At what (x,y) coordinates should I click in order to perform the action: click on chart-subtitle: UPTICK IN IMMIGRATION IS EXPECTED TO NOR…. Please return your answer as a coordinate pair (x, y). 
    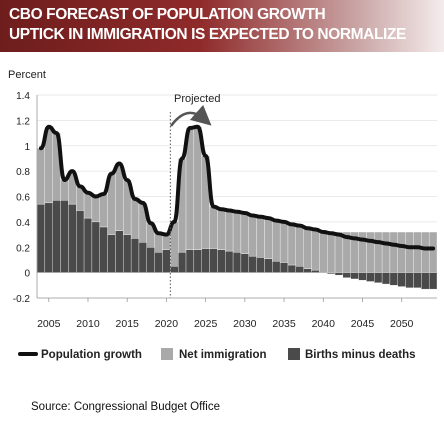
    Looking at the image, I should click on (207, 34).